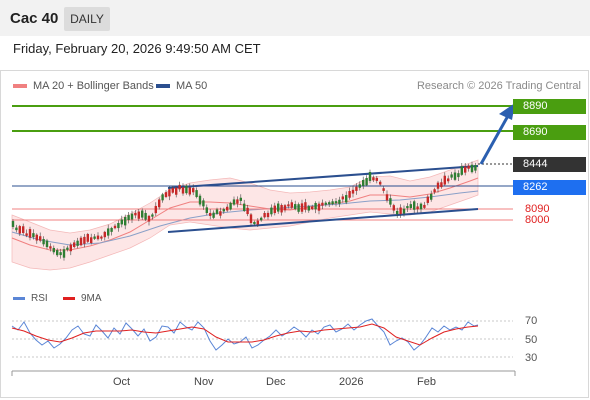  What do you see at coordinates (93, 86) in the screenshot?
I see `legend-label-bollinger: MA 20 + Bollinger Bands` at bounding box center [93, 86].